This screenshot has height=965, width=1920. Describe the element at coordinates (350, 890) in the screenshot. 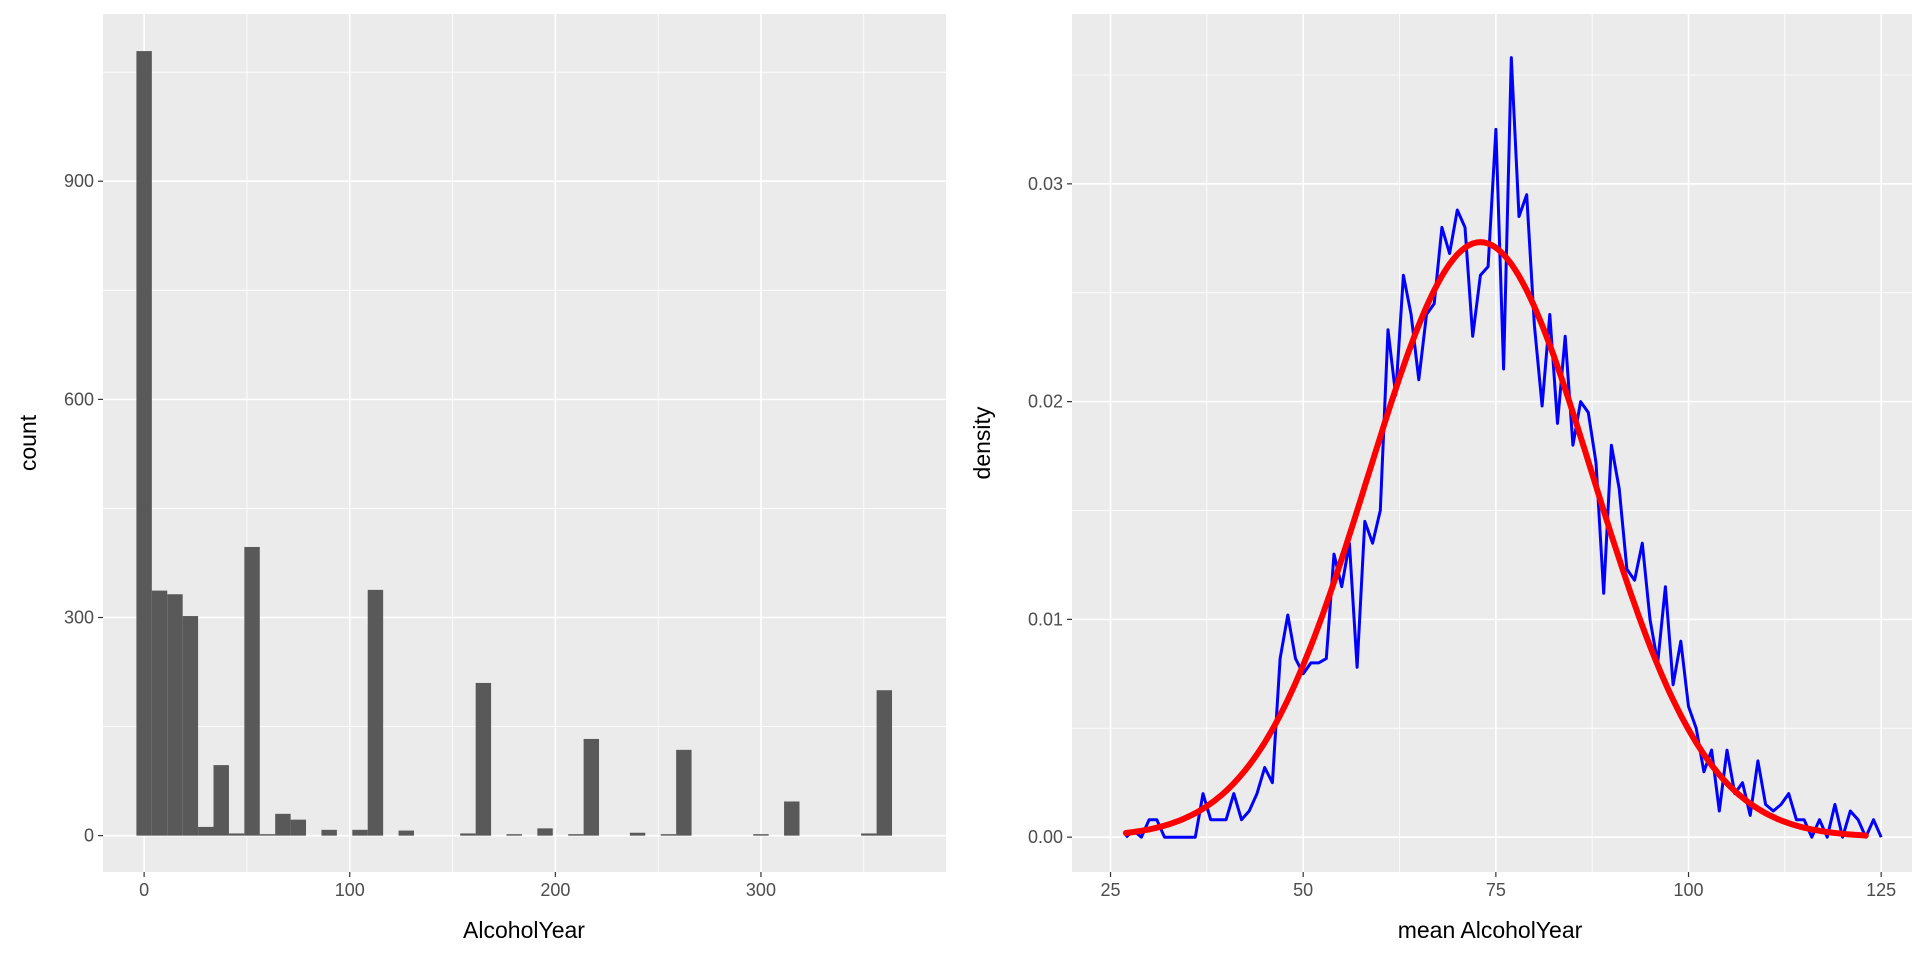

I see `histogram-x-tick-label: 100` at that location.